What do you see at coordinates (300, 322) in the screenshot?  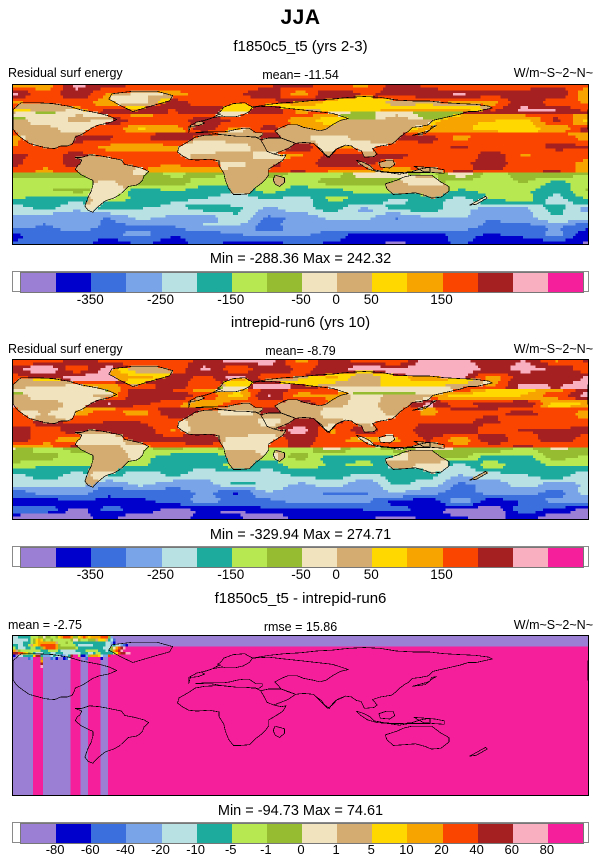 I see `panel-2-title: intrepid-run6 (yrs 10)` at bounding box center [300, 322].